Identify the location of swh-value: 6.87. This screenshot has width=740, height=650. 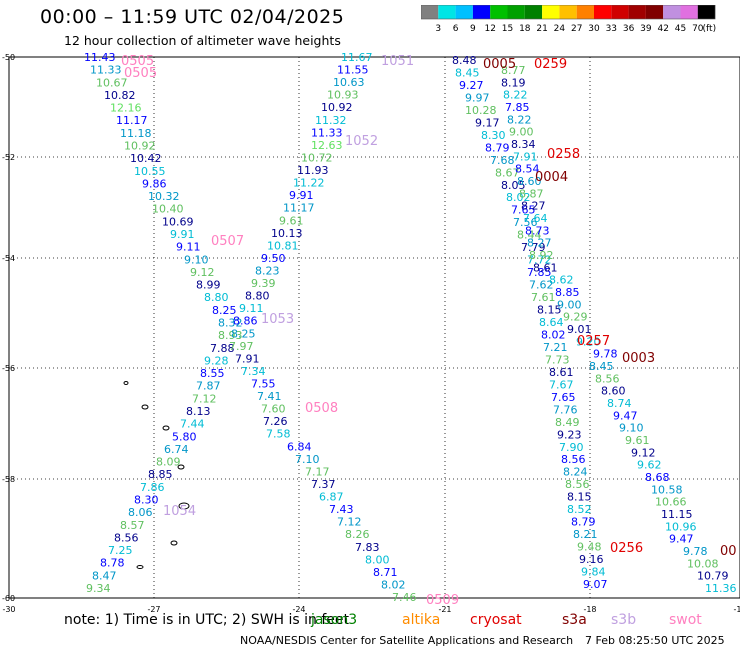
(331, 497).